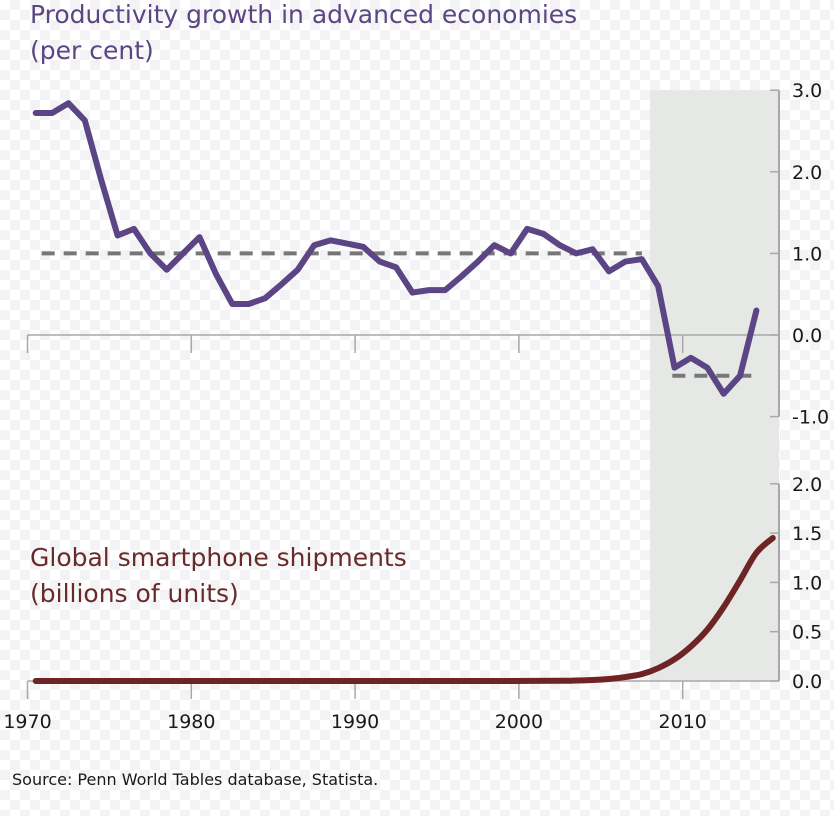  What do you see at coordinates (92, 50) in the screenshot?
I see `productivity-subtitle-text: (per cent)` at bounding box center [92, 50].